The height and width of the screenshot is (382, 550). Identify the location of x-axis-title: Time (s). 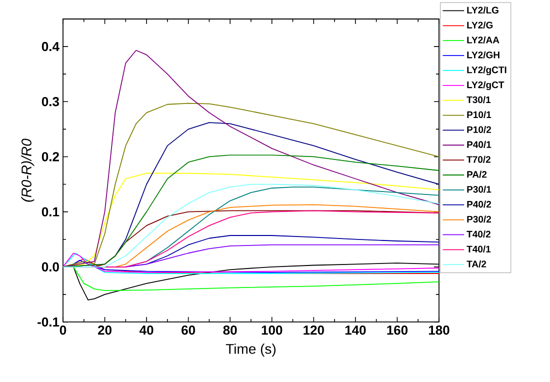
(251, 350).